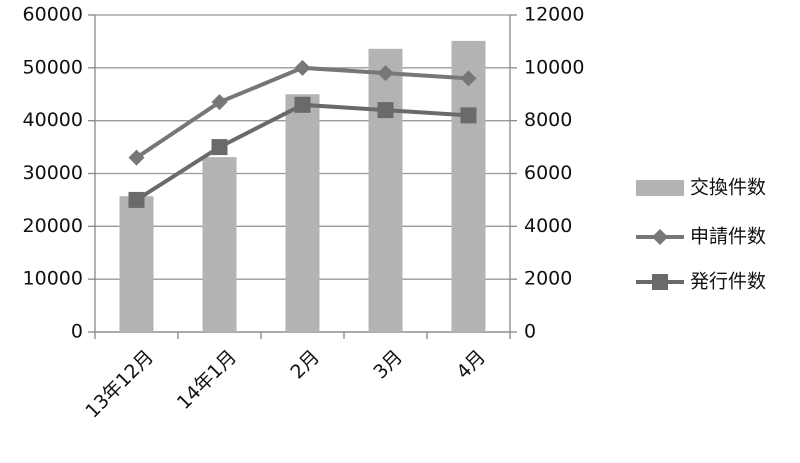 This screenshot has height=463, width=800. What do you see at coordinates (53, 67) in the screenshot?
I see `y-tick-label: 50000` at bounding box center [53, 67].